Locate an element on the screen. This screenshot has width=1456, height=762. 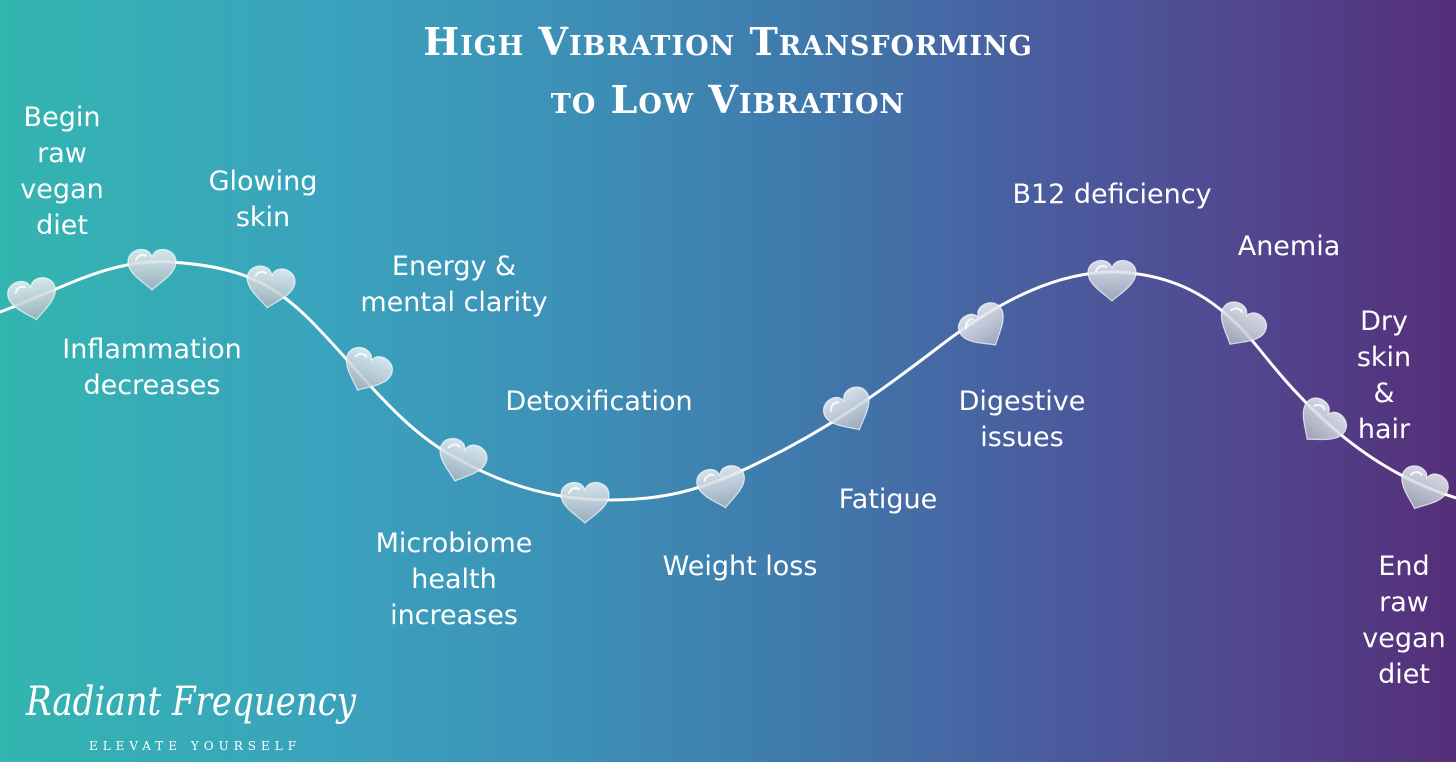
page-title-line-2: to Low Vibration is located at coordinates (728, 99).